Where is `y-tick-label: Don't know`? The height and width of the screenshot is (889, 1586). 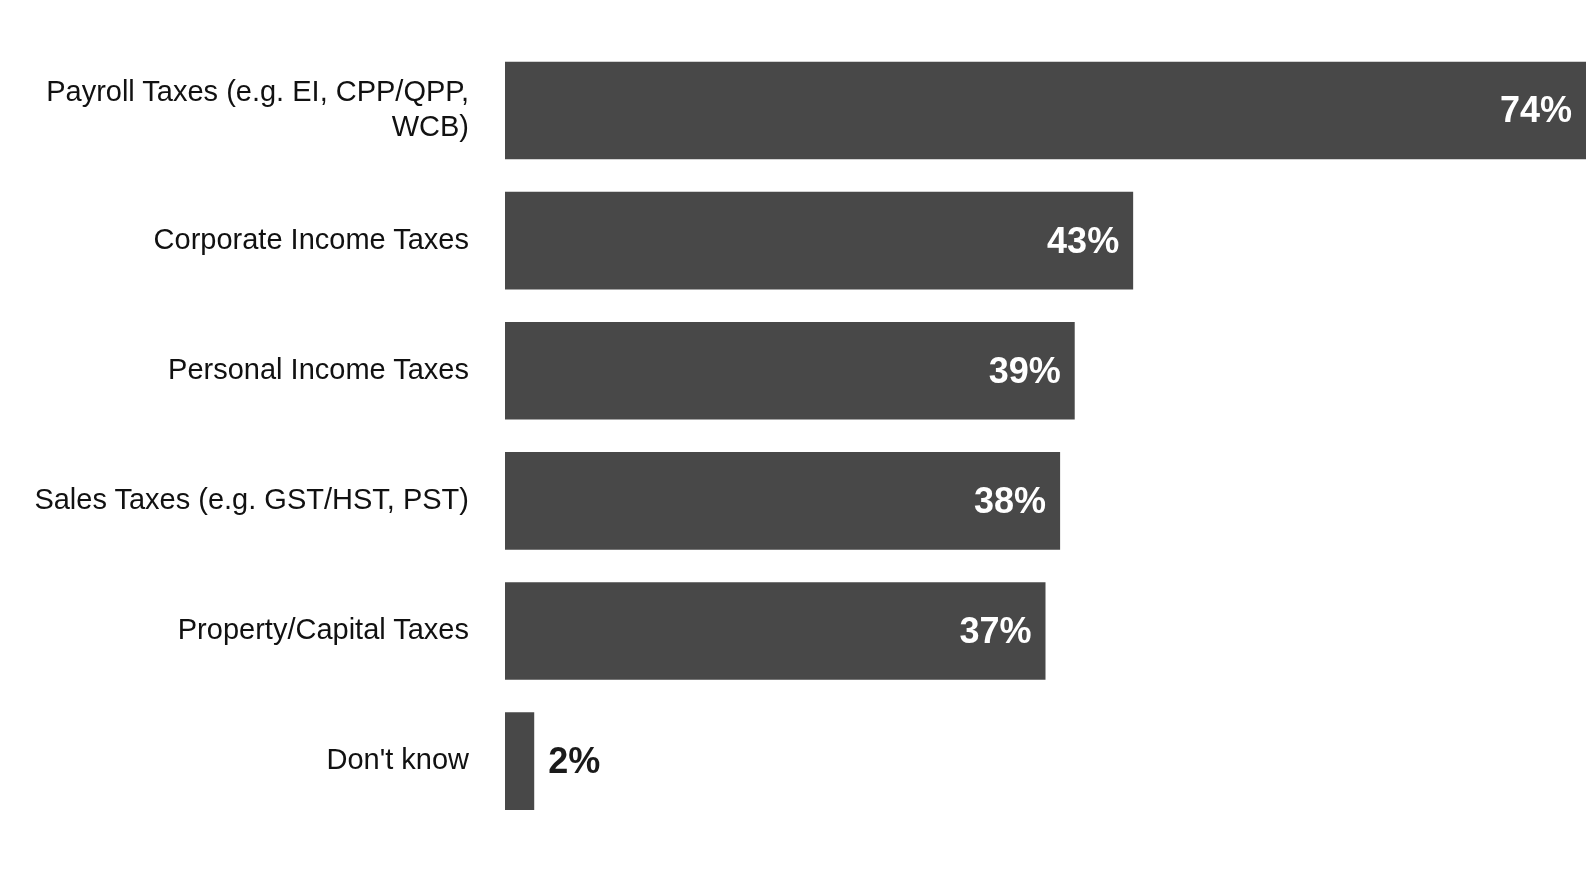
y-tick-label: Don't know is located at coordinates (398, 759).